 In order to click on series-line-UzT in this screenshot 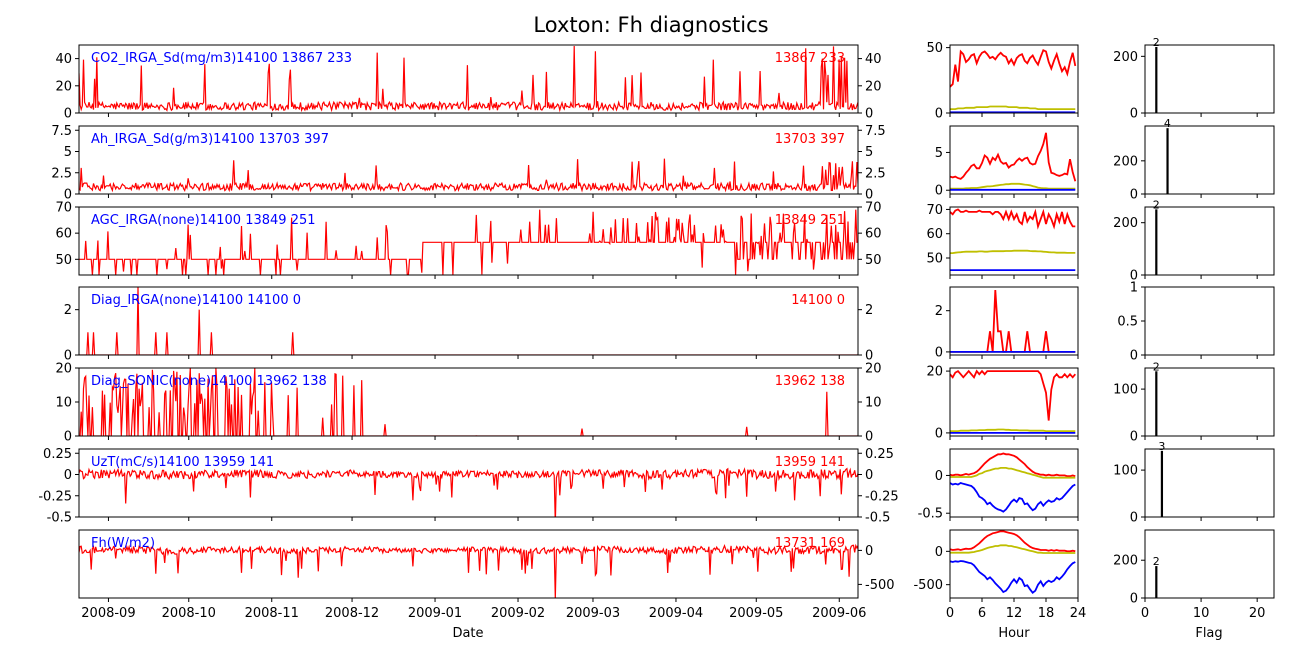, I will do `click(468, 492)`.